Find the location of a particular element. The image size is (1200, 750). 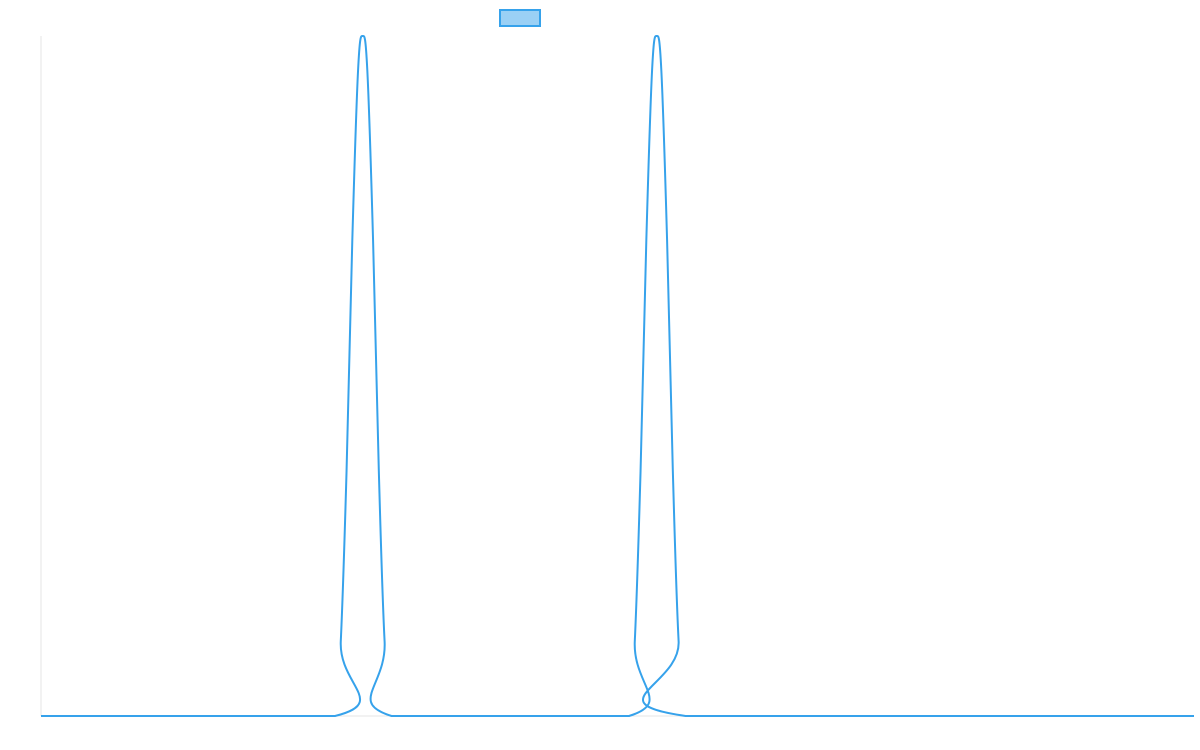

legend-swatch is located at coordinates (520, 18).